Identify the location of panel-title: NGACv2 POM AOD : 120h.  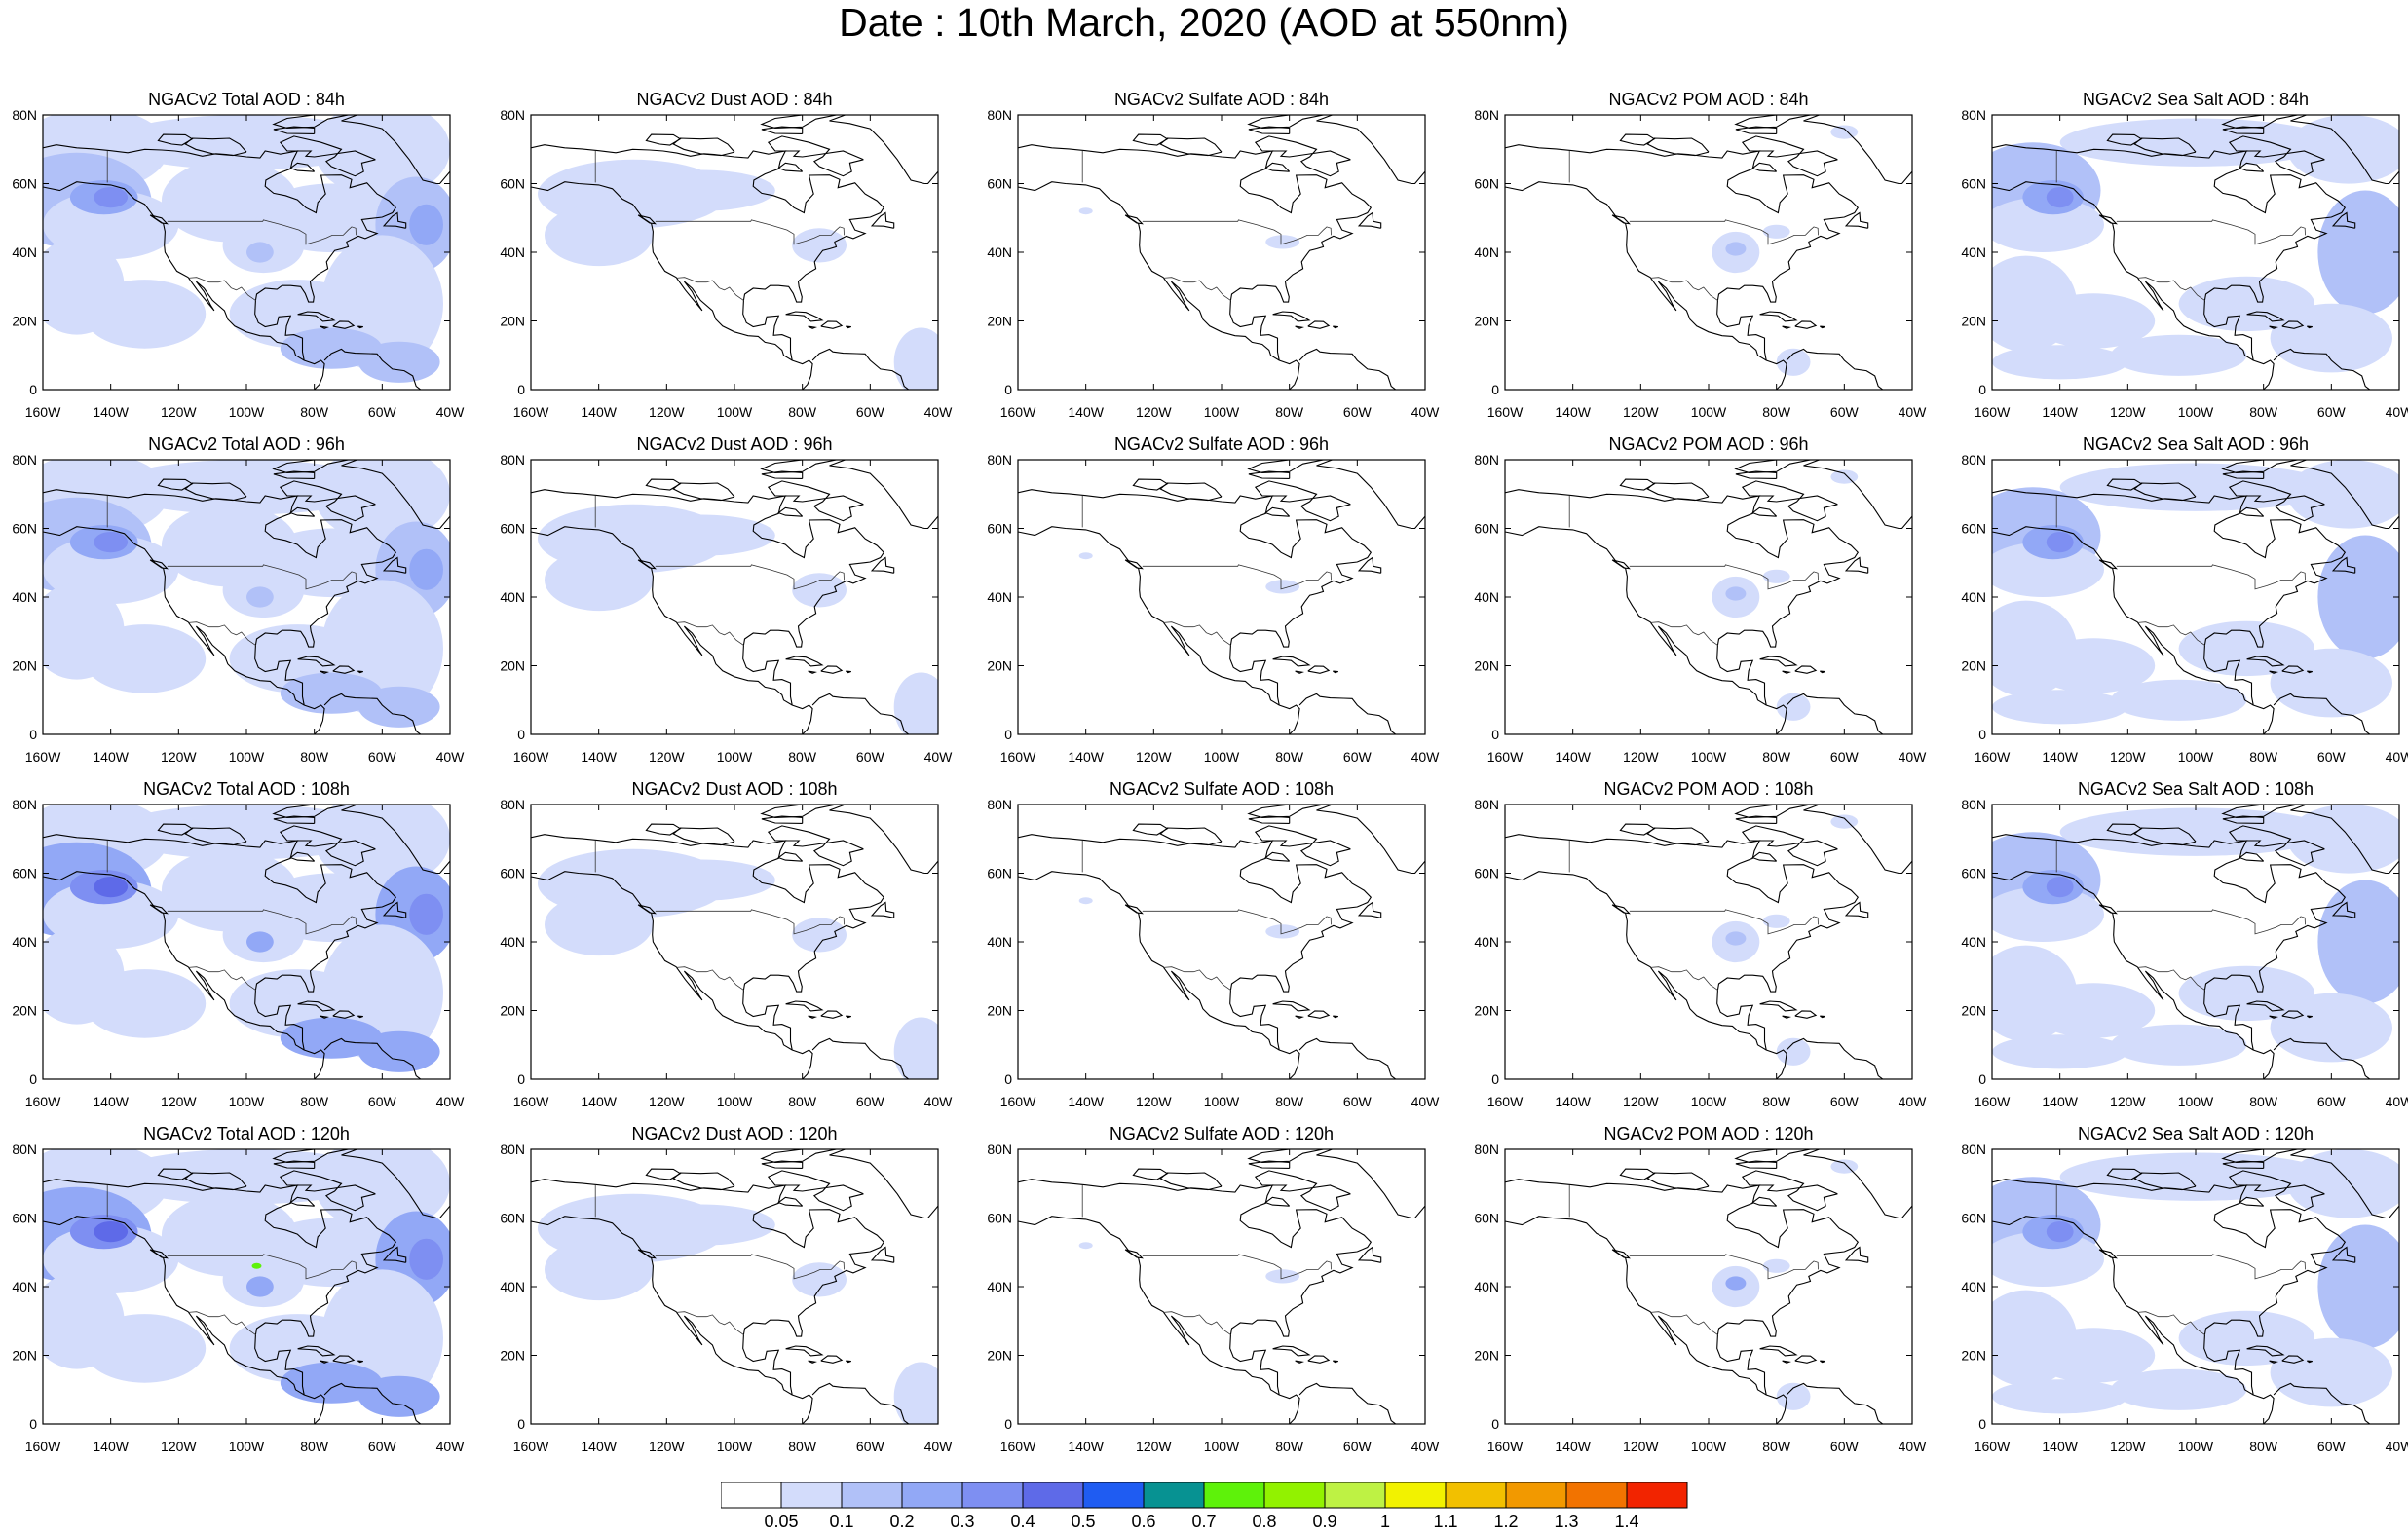
(1708, 1133).